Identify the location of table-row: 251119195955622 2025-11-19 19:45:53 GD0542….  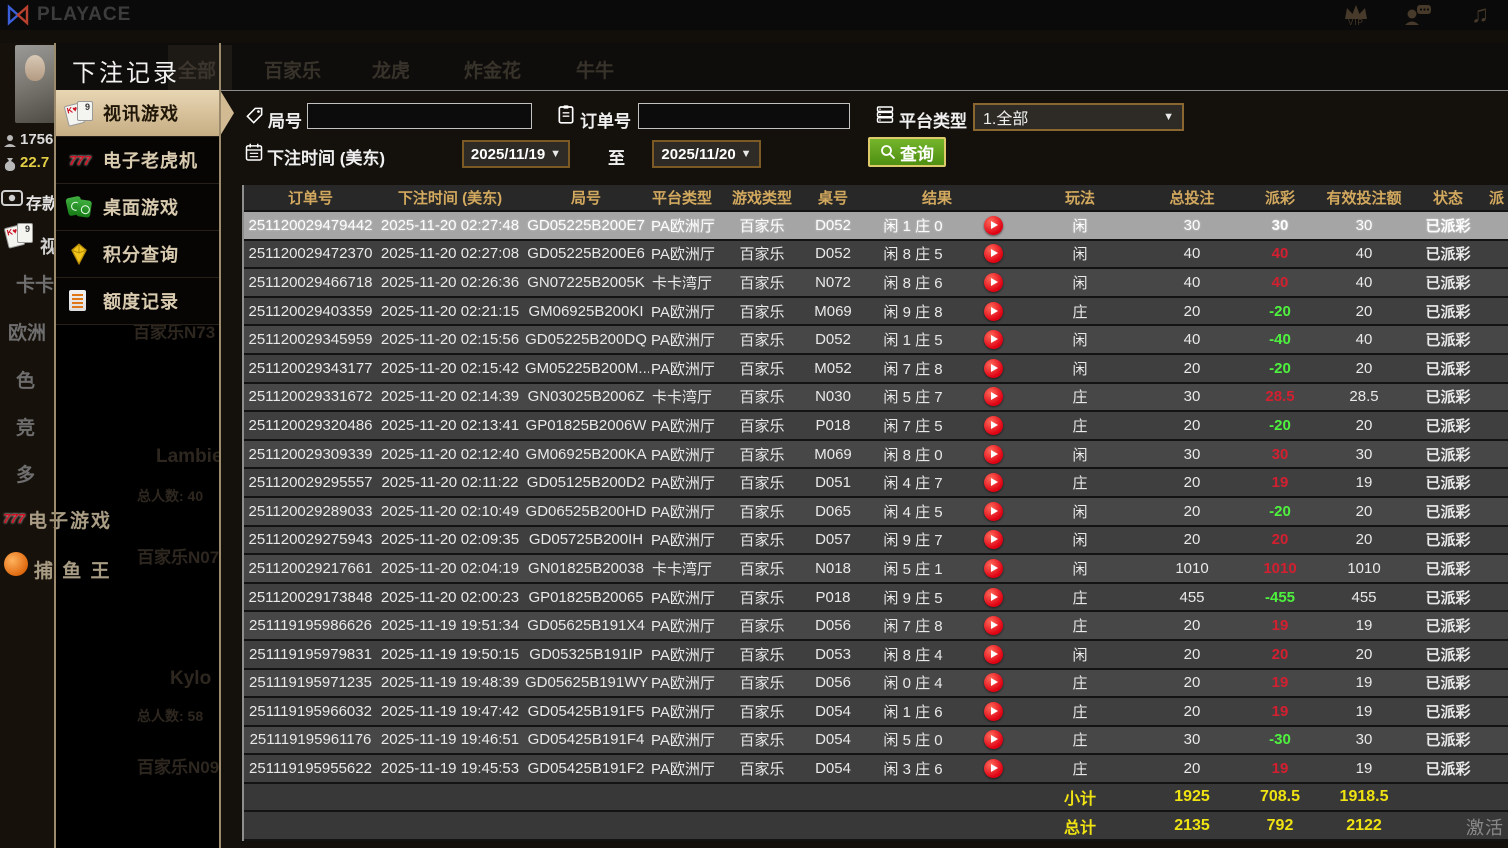
(876, 768).